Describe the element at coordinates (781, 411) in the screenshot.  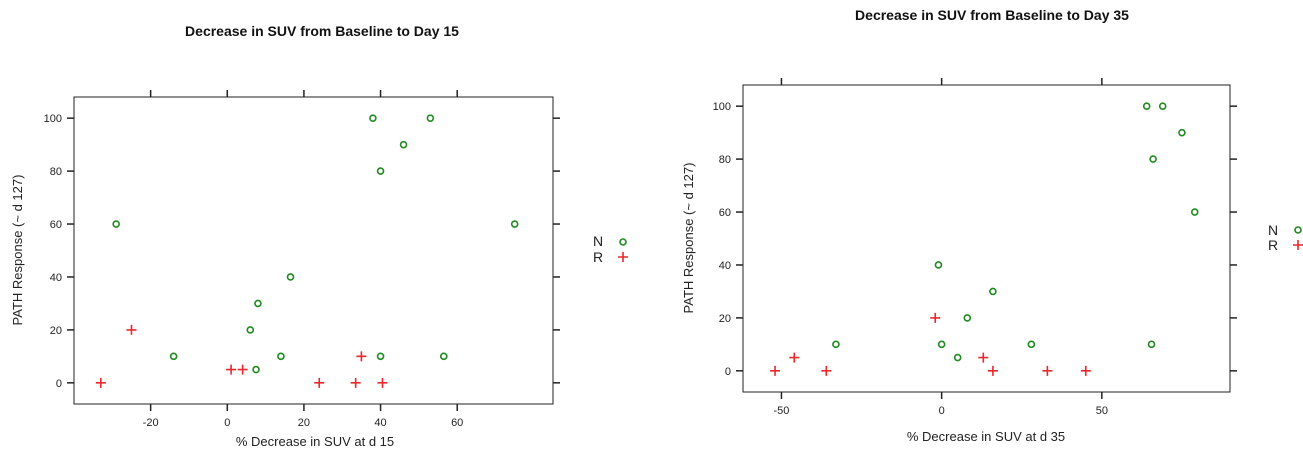
I see `chart2-x-tick-label: -50` at that location.